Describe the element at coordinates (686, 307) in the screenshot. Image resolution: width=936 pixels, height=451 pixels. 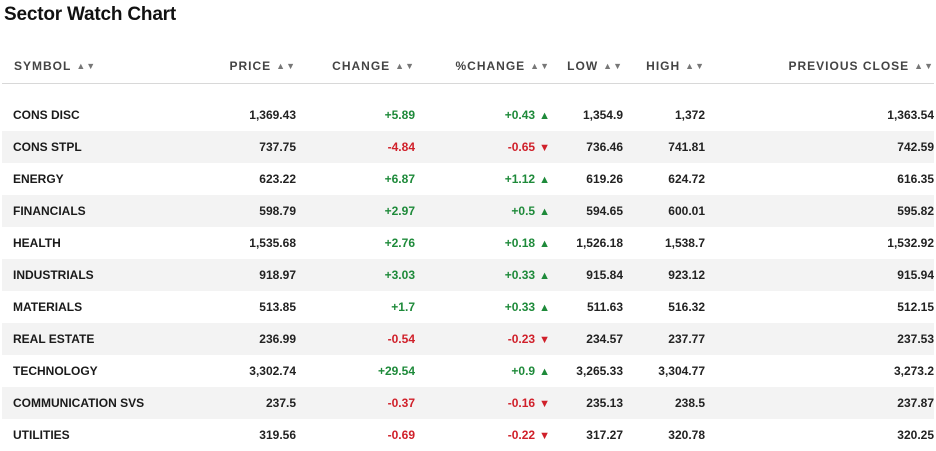
I see `high-cell-value: 516.32` at that location.